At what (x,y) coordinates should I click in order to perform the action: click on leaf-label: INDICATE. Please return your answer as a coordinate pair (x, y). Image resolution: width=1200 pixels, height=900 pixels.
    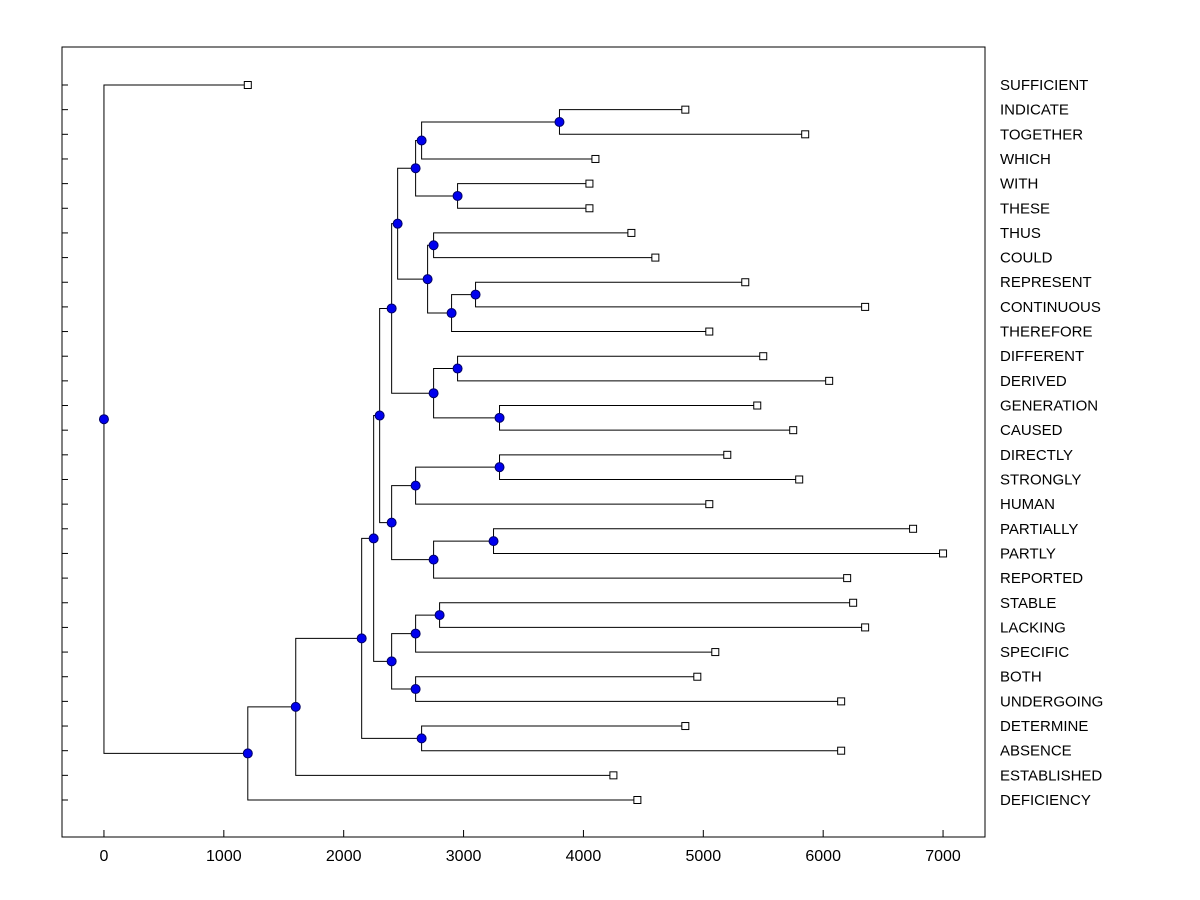
    Looking at the image, I should click on (1034, 110).